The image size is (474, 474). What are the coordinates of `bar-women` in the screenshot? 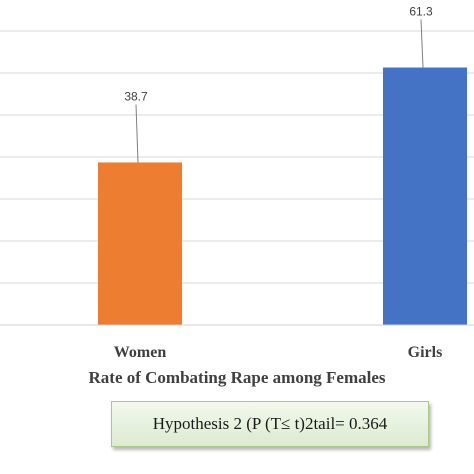 It's located at (140, 243).